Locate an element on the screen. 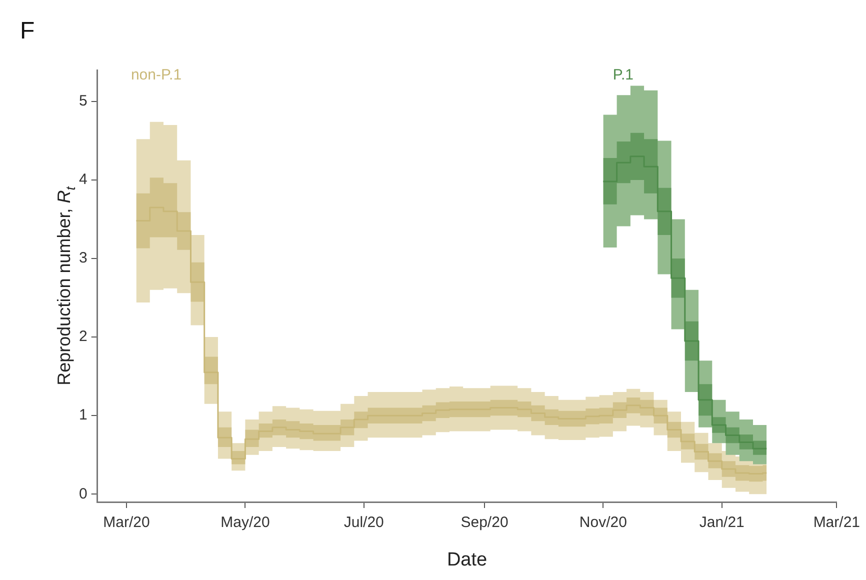 This screenshot has width=866, height=580. x-tick-label: Mar/21 is located at coordinates (836, 523).